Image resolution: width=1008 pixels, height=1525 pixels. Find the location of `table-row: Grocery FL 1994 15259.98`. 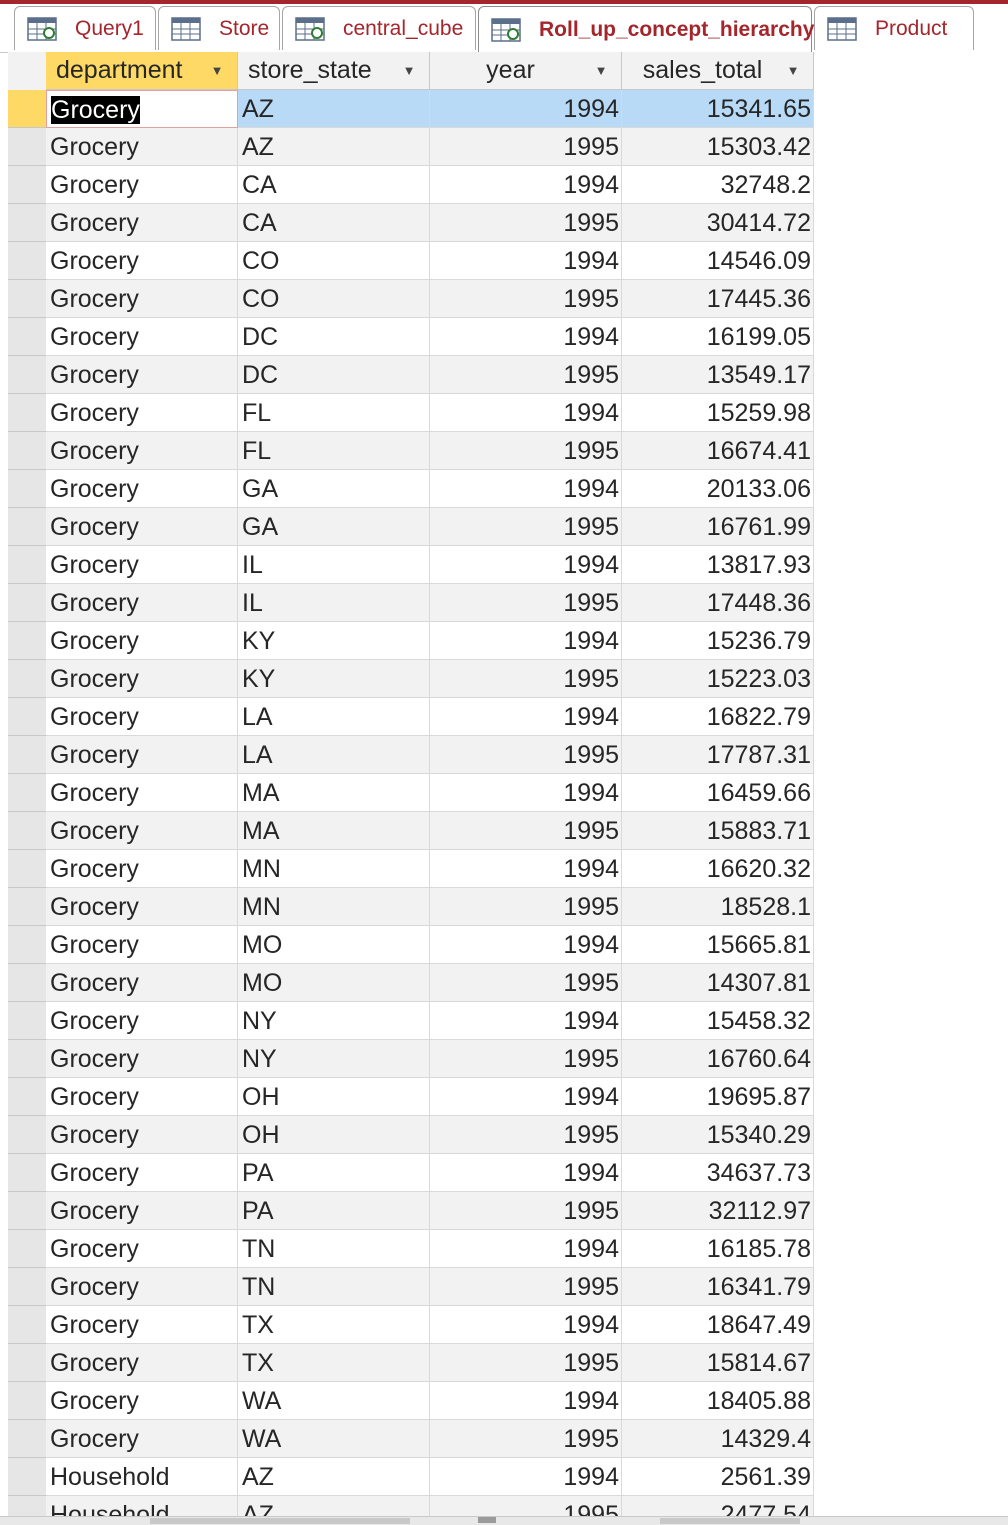

table-row: Grocery FL 1994 15259.98 is located at coordinates (431, 413).